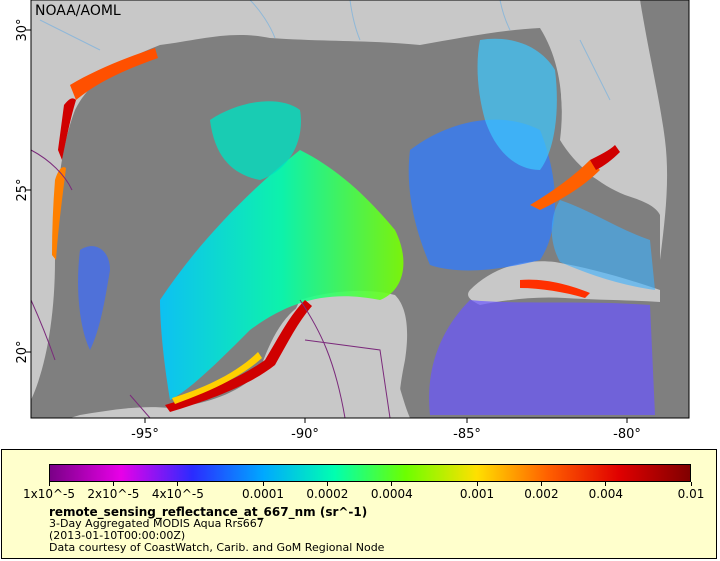  Describe the element at coordinates (49, 494) in the screenshot. I see `colorbar-tick-label: 1x10^-5` at that location.